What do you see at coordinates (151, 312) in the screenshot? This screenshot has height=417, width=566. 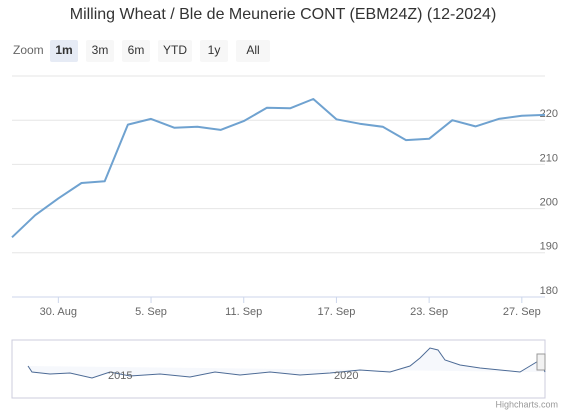 I see `x-tick-label: 5. Sep` at bounding box center [151, 312].